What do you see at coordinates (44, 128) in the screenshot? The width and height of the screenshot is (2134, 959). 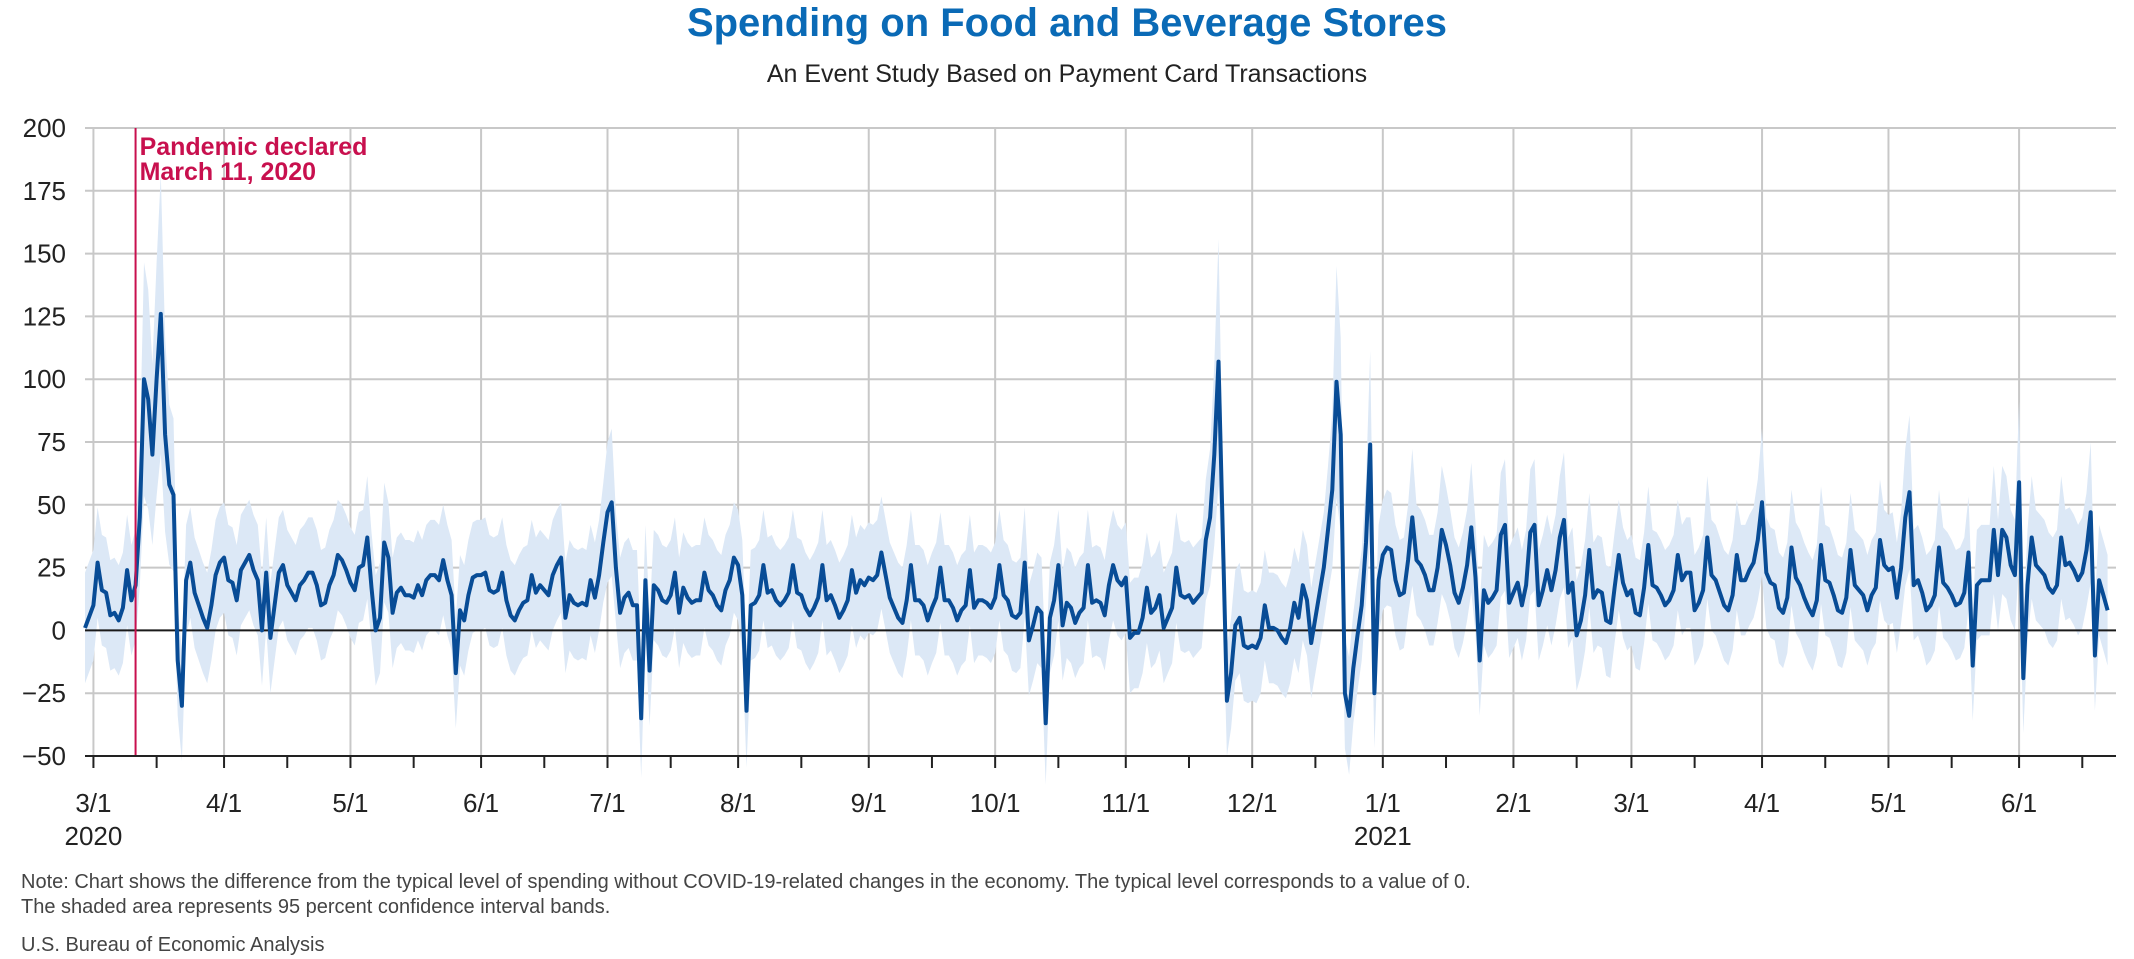 I see `y-tick-label: 200` at bounding box center [44, 128].